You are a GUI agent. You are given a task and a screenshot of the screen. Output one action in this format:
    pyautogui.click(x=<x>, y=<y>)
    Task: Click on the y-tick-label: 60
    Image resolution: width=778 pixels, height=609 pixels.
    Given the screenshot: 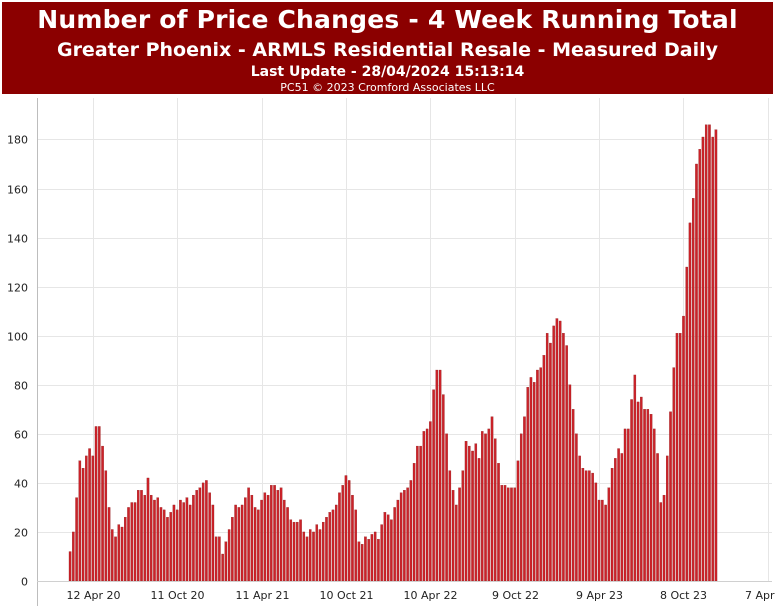 What is the action you would take?
    pyautogui.click(x=21, y=435)
    